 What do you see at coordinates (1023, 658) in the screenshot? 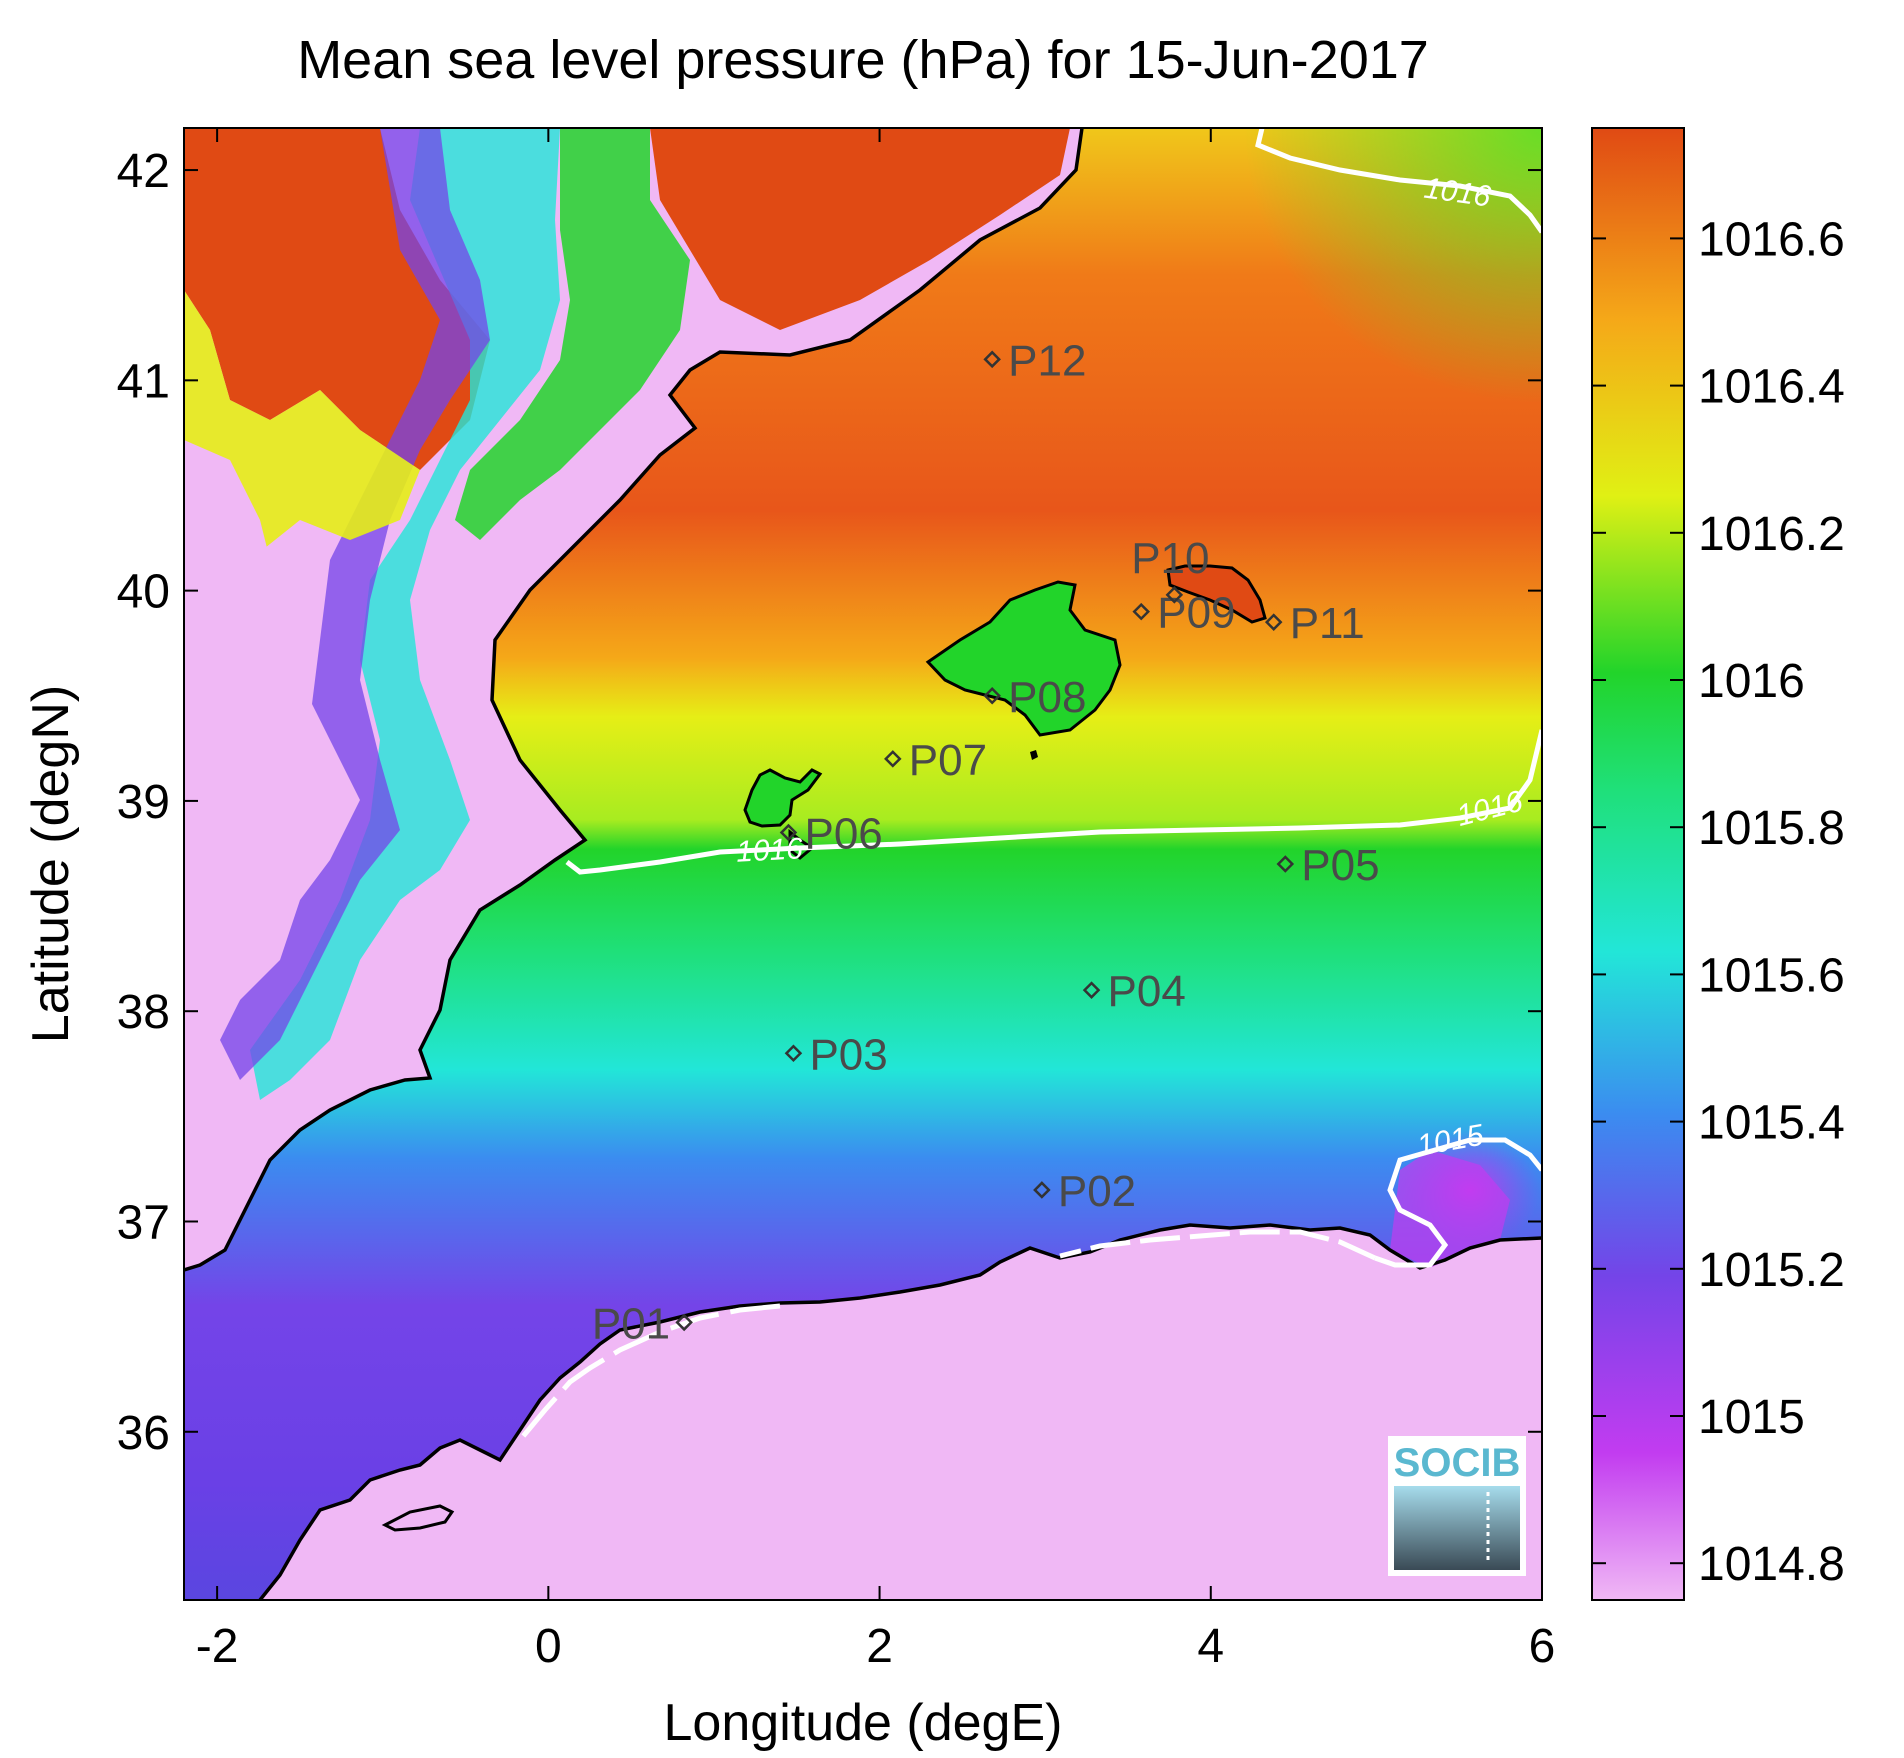
I see `mallorca-island` at bounding box center [1023, 658].